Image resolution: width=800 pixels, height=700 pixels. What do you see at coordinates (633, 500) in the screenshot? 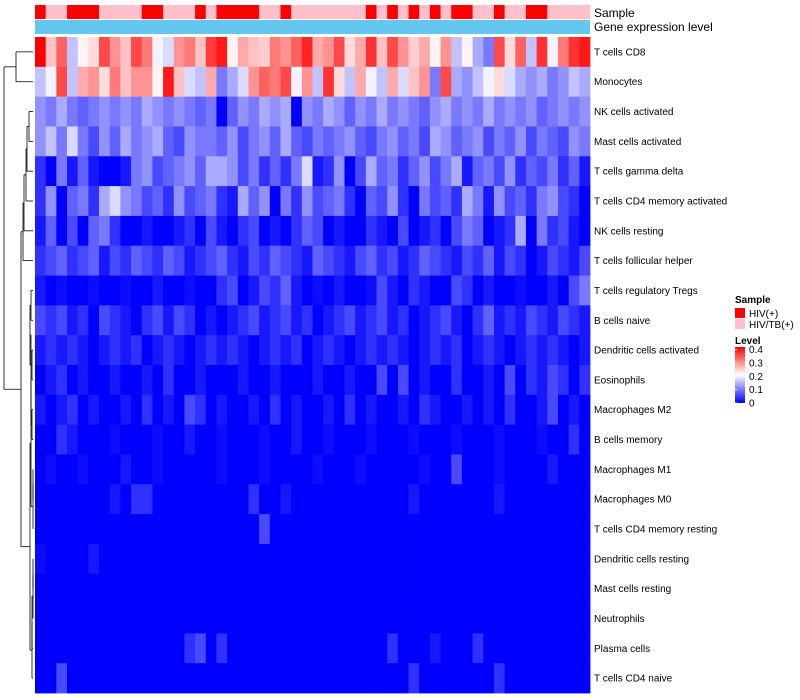
I see `row-label: Macrophages M0` at bounding box center [633, 500].